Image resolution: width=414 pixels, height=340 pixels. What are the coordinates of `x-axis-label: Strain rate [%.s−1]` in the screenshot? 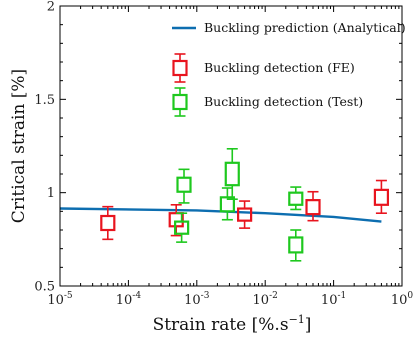 It's located at (232, 324).